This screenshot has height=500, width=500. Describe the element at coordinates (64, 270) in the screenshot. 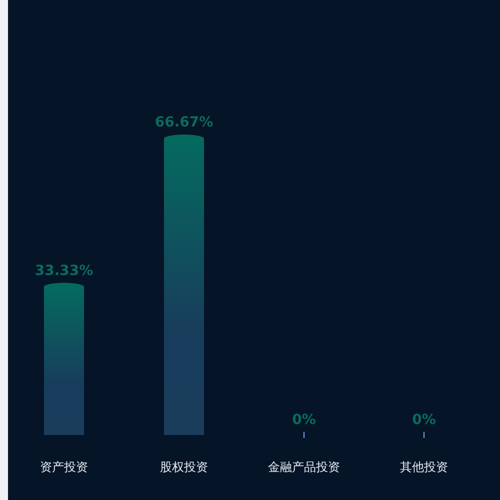

I see `data-label: 33.33%` at that location.